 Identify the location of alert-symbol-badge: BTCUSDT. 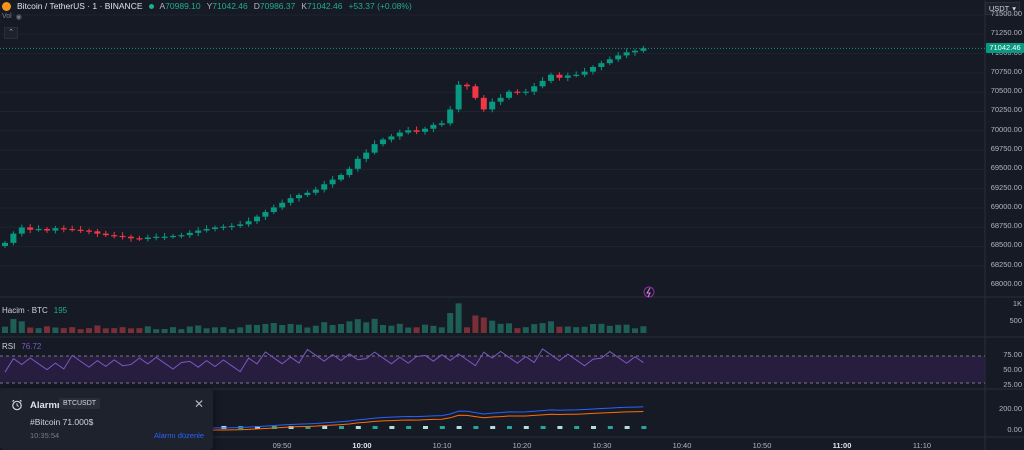
(80, 403).